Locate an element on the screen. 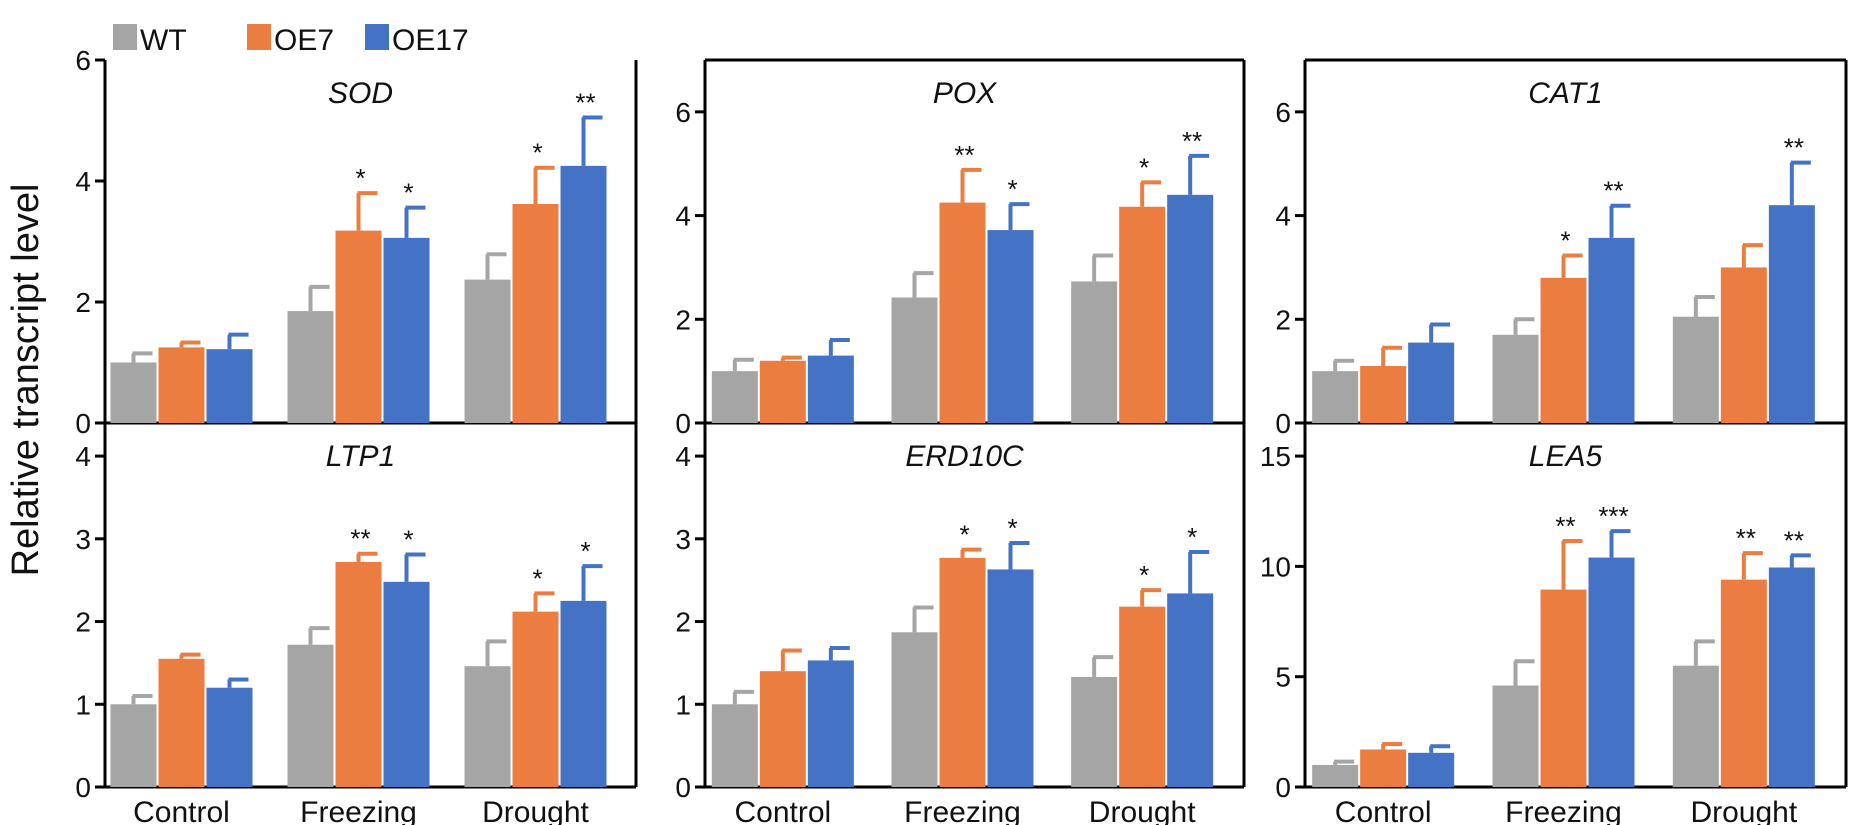  legend-label-wt: WT is located at coordinates (163, 40).